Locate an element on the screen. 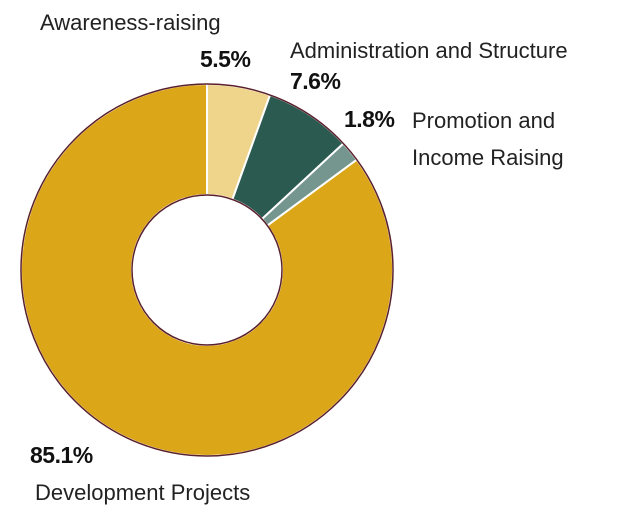 The image size is (634, 505). category-label: Promotion and Income Raising is located at coordinates (488, 139).